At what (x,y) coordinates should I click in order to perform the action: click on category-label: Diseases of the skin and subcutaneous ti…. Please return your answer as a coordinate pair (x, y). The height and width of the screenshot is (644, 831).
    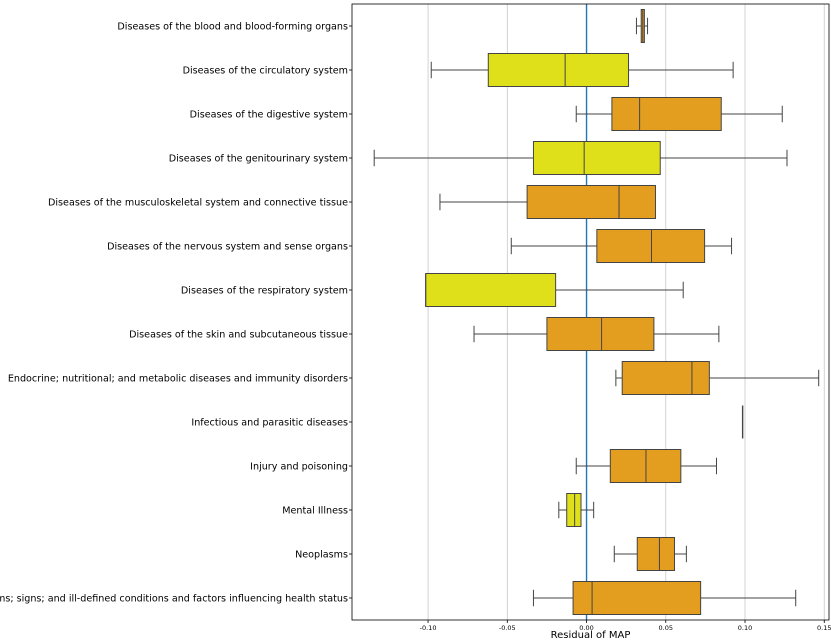
    Looking at the image, I should click on (238, 334).